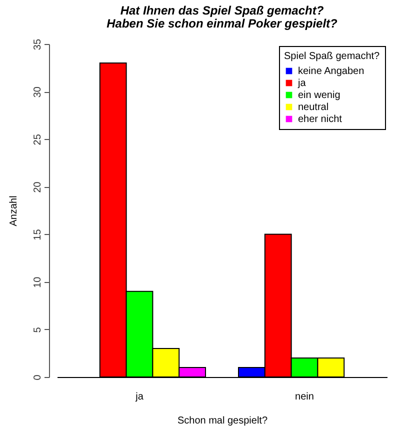 This screenshot has height=436, width=413. What do you see at coordinates (38, 187) in the screenshot?
I see `y-tick-label: 20` at bounding box center [38, 187].